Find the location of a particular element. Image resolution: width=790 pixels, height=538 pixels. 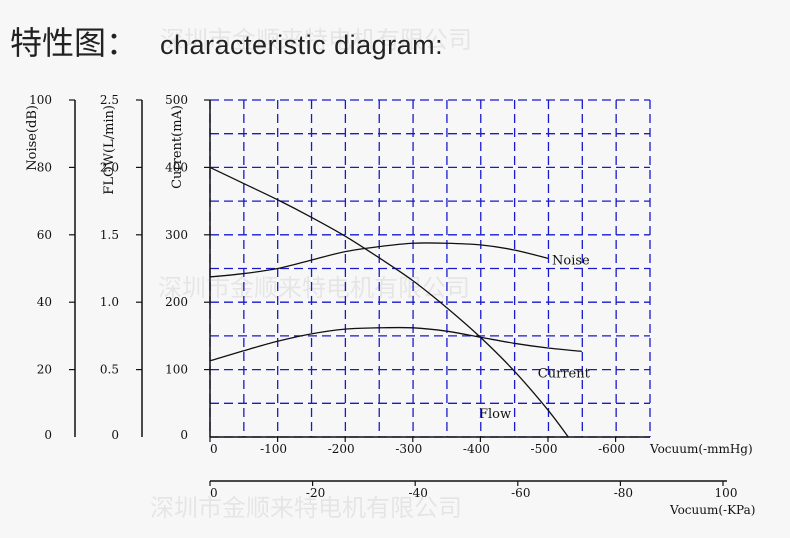

x-tick-label-kpa: -40 is located at coordinates (418, 493).